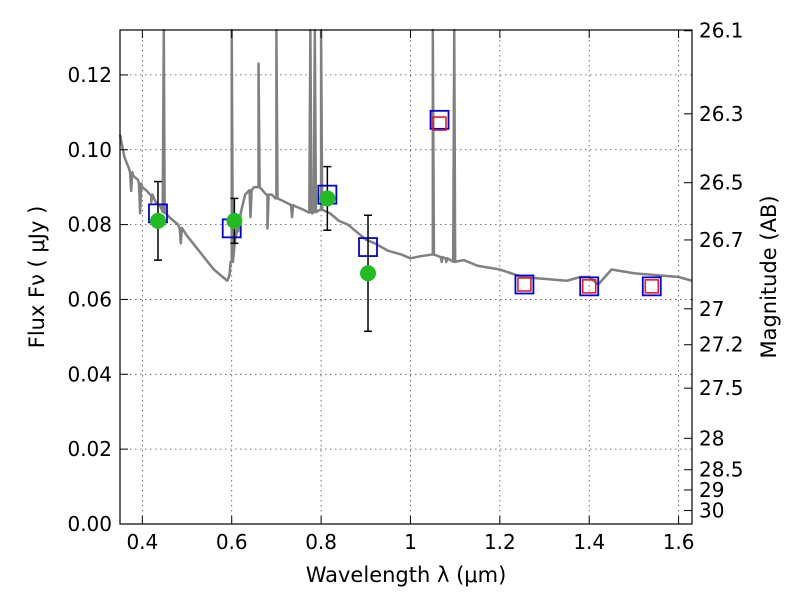 This screenshot has width=800, height=600. What do you see at coordinates (711, 490) in the screenshot?
I see `mag-tick-label: 29` at bounding box center [711, 490].